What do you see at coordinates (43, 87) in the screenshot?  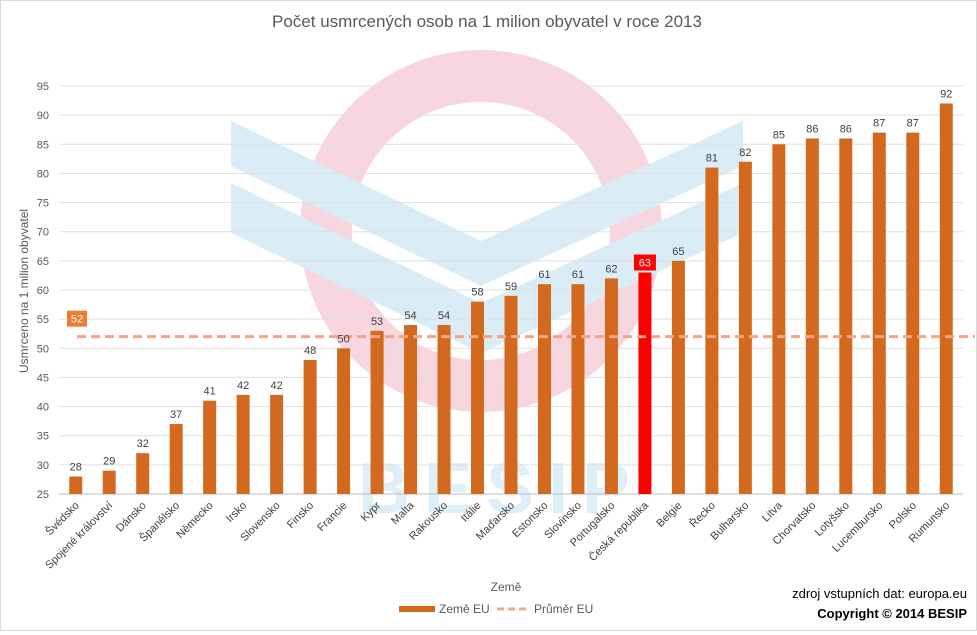 I see `y-tick-label: 95` at bounding box center [43, 87].